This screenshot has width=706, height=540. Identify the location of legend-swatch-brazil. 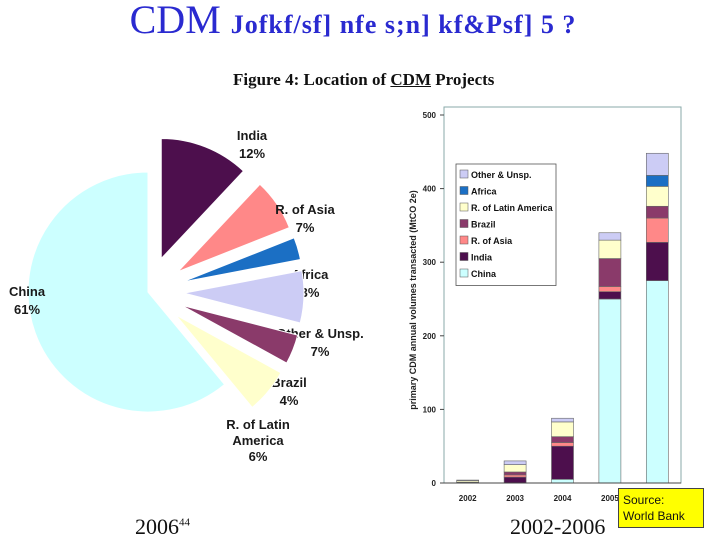
(464, 223).